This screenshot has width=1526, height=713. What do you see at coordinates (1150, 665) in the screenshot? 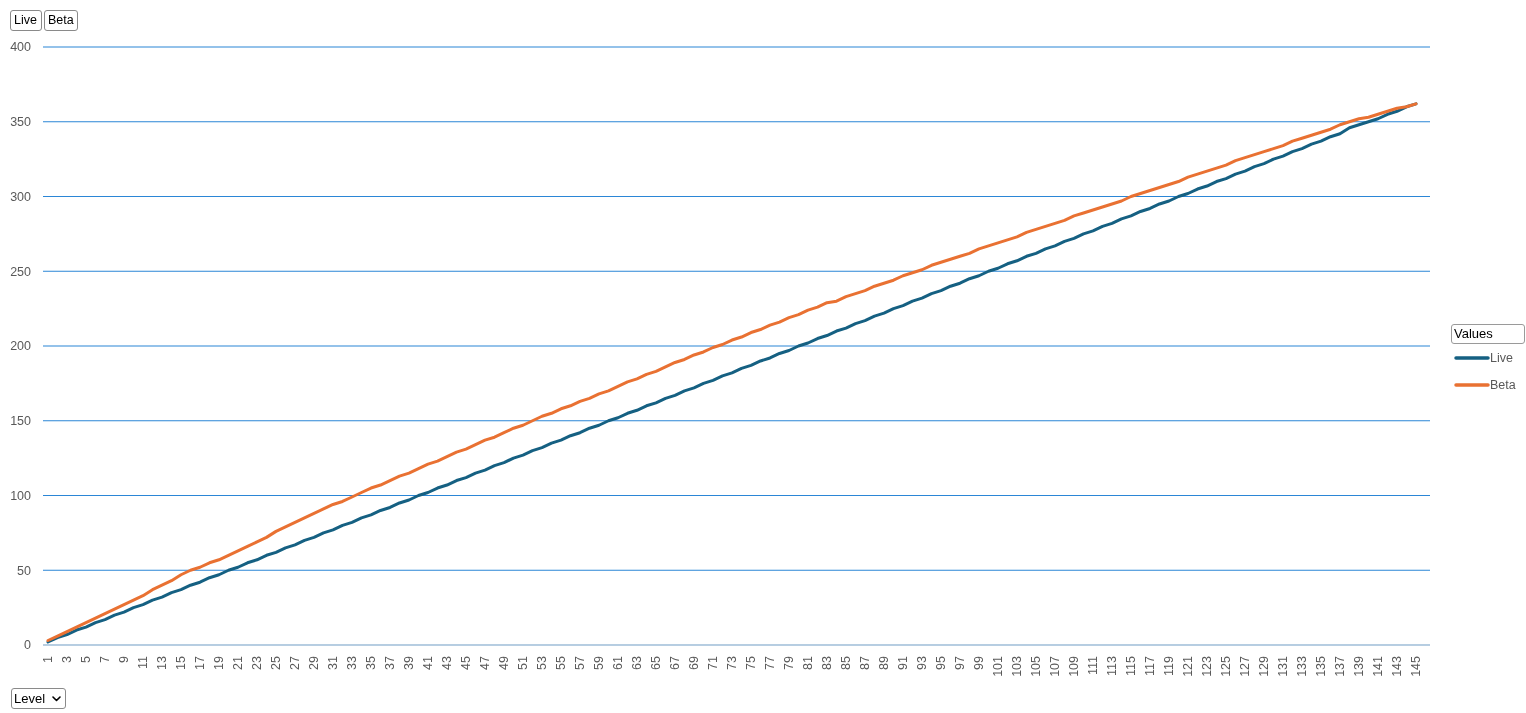
I see `x-tick-label: 117` at bounding box center [1150, 665].